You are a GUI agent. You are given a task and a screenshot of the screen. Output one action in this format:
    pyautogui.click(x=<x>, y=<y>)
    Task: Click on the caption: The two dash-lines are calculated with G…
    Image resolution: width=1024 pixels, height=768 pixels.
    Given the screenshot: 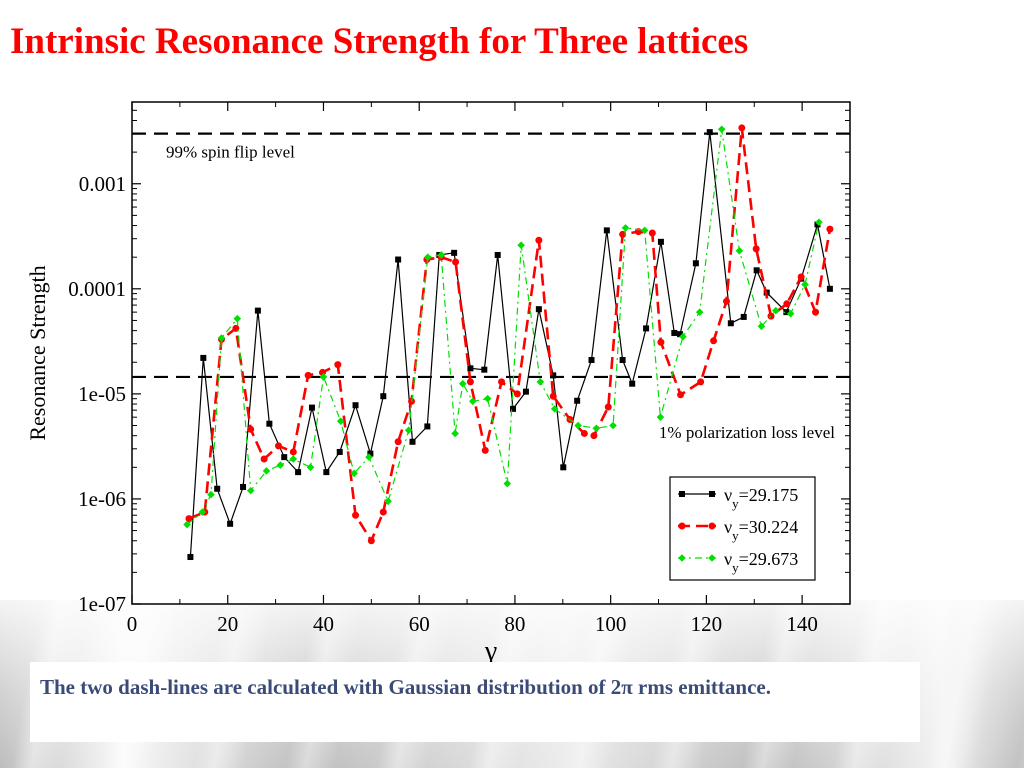 What is the action you would take?
    pyautogui.click(x=475, y=702)
    